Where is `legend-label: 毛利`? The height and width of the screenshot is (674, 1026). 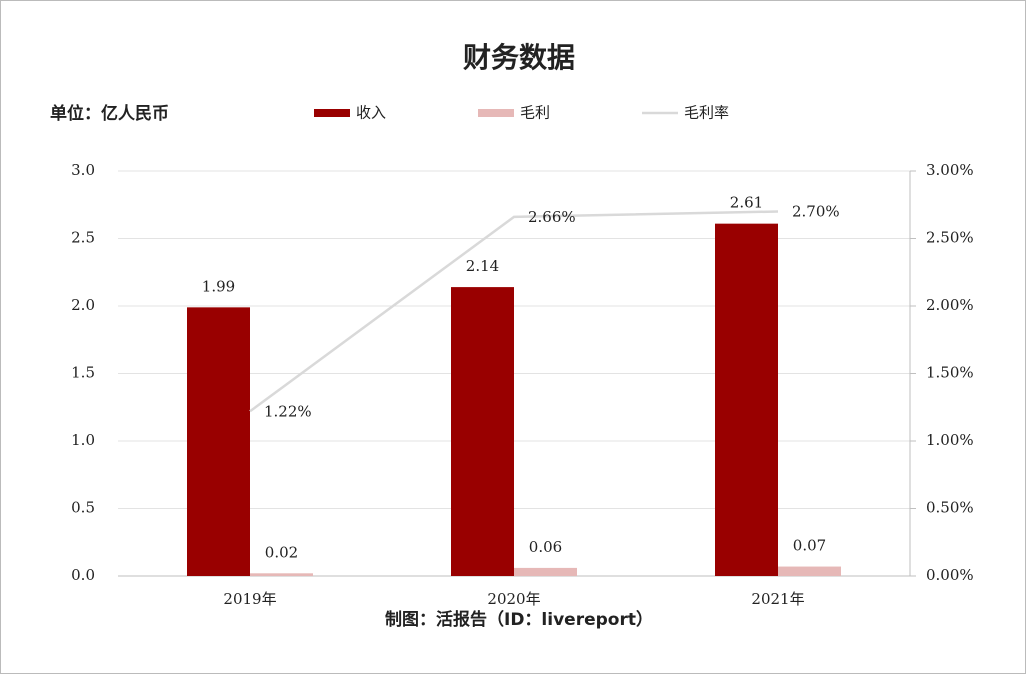 legend-label: 毛利 is located at coordinates (535, 113).